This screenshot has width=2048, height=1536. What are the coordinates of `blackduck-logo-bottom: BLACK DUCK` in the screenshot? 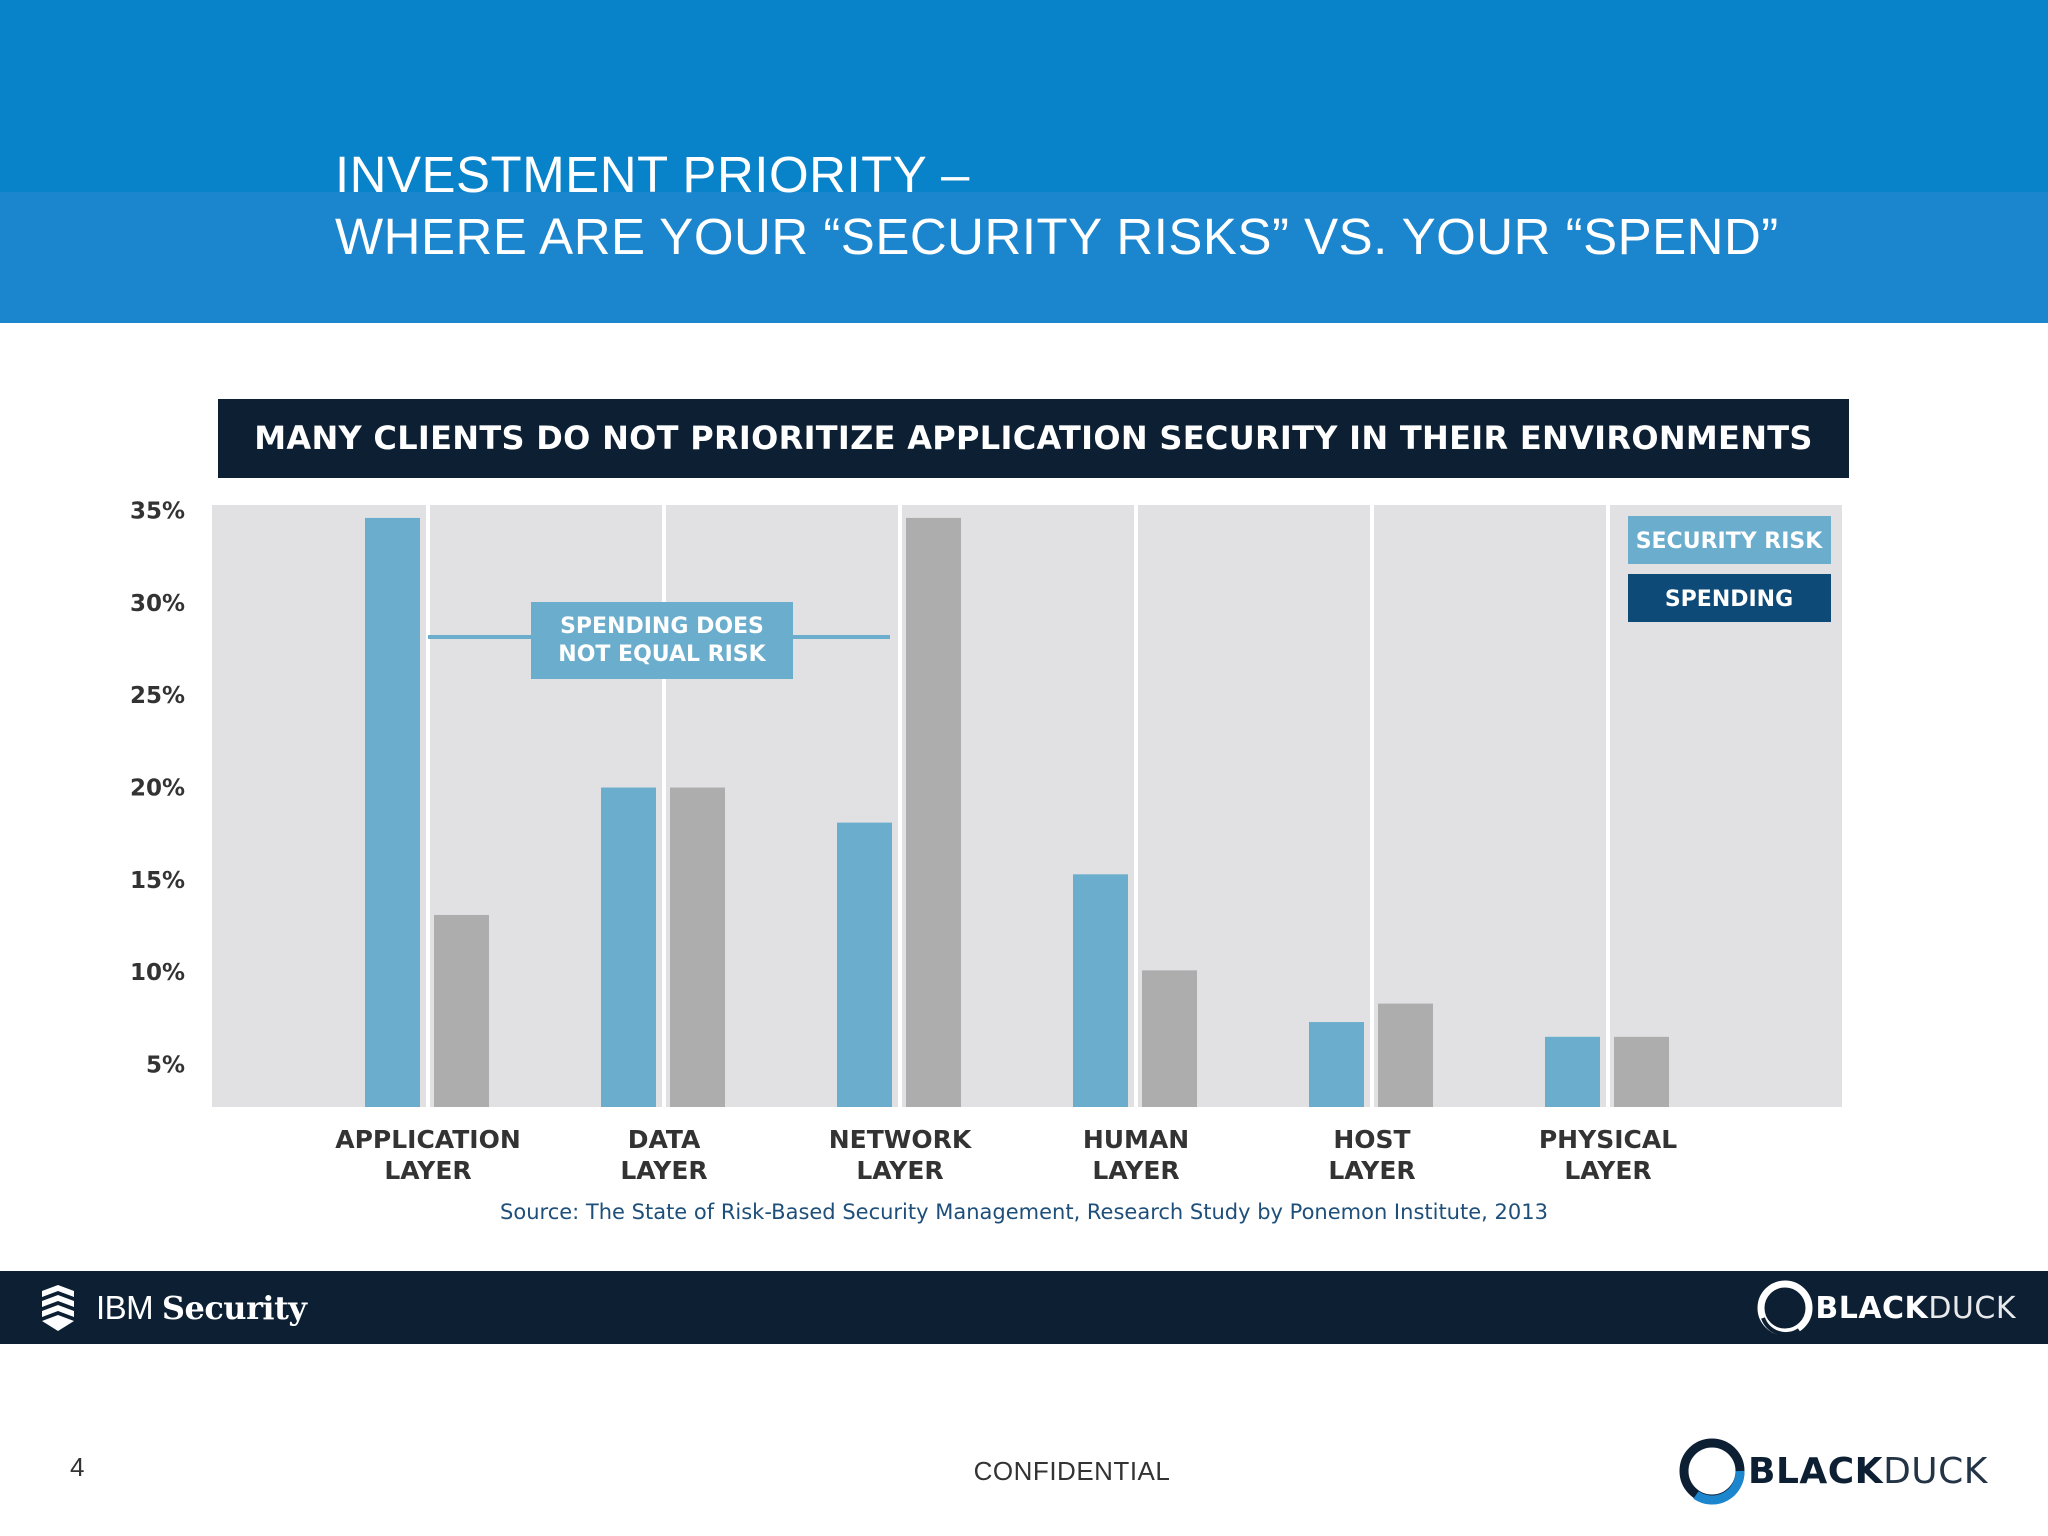 It's located at (1832, 1471).